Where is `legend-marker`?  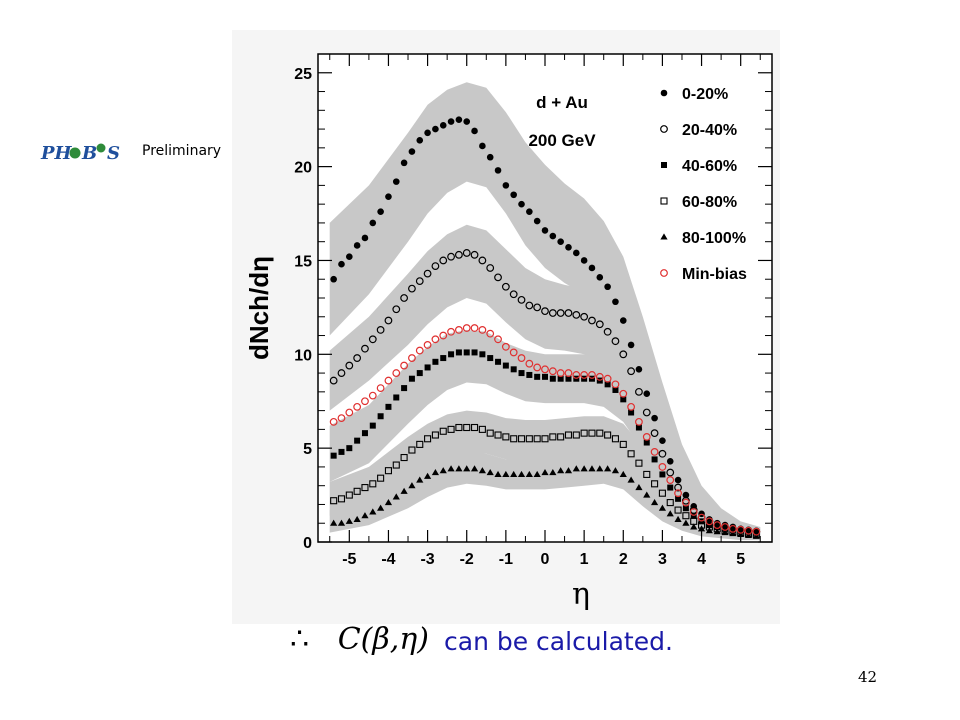 legend-marker is located at coordinates (664, 236).